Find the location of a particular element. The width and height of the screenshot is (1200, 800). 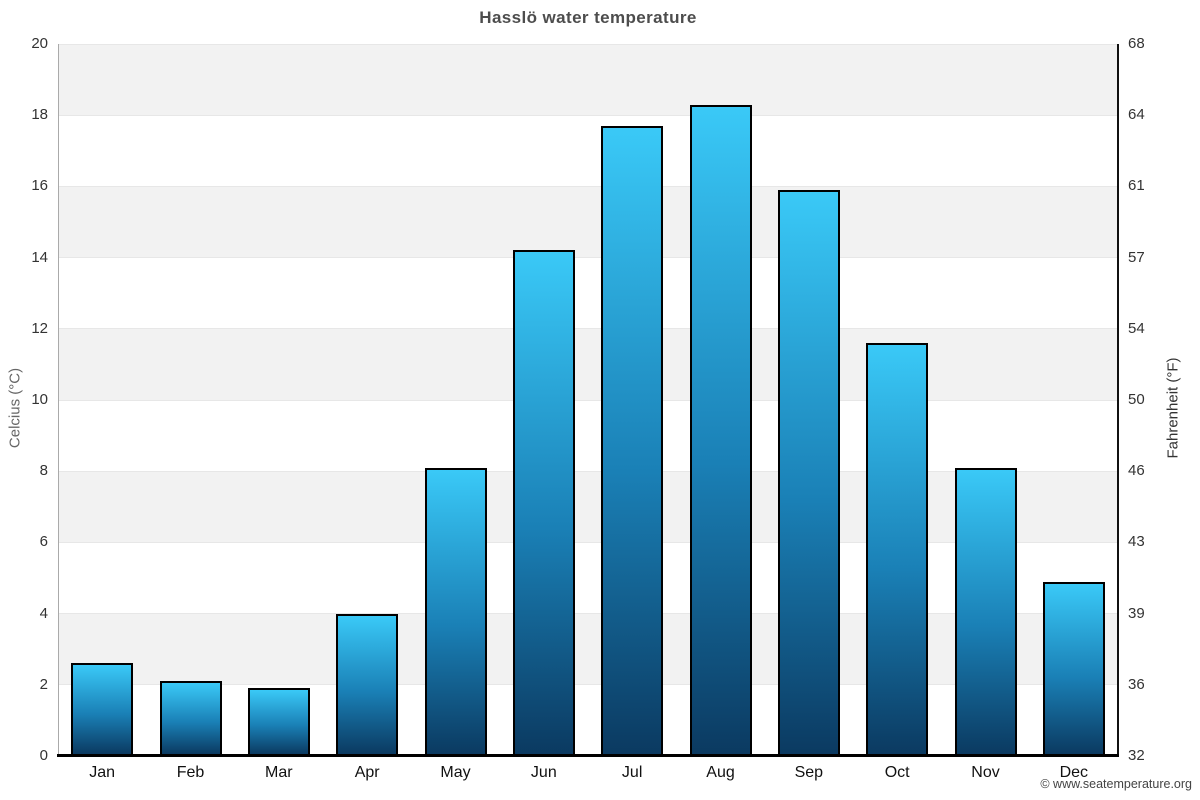

bar-sep is located at coordinates (808, 472).